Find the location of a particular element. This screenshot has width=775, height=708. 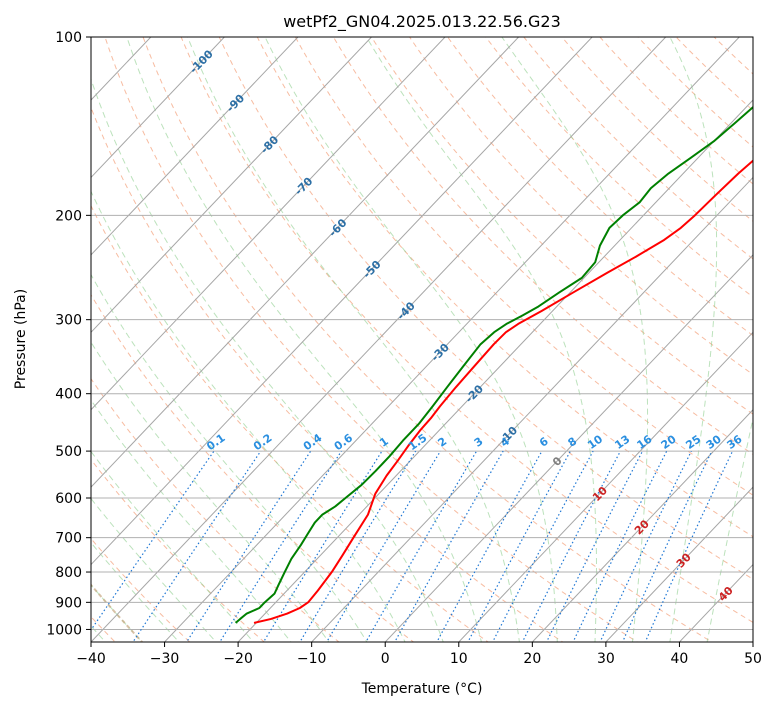

x-tick-label: 50 is located at coordinates (753, 659).